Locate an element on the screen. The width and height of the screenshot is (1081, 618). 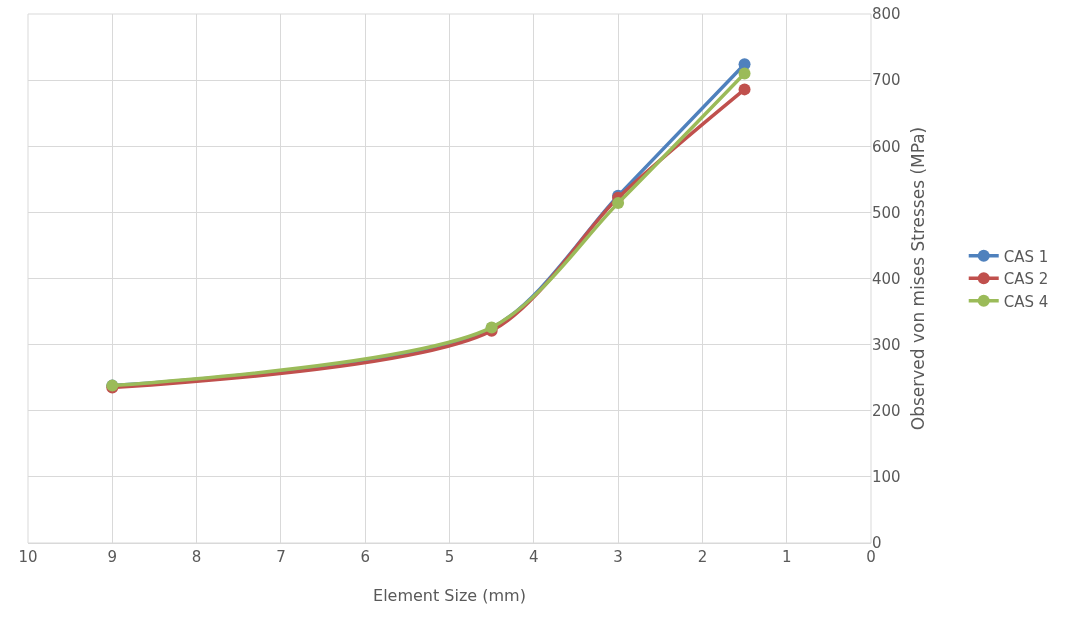
x-tick-label: 8 is located at coordinates (196, 557).